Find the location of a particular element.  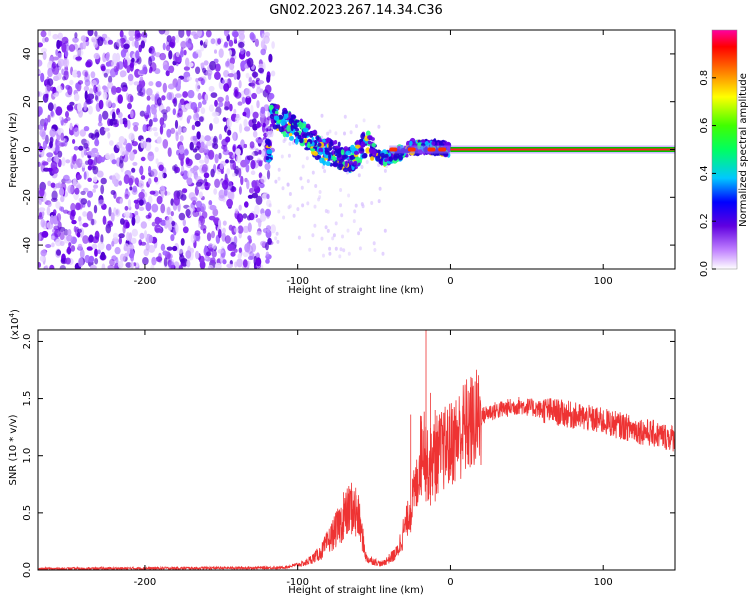

colorbar-tick-label: 0.8 is located at coordinates (704, 78).